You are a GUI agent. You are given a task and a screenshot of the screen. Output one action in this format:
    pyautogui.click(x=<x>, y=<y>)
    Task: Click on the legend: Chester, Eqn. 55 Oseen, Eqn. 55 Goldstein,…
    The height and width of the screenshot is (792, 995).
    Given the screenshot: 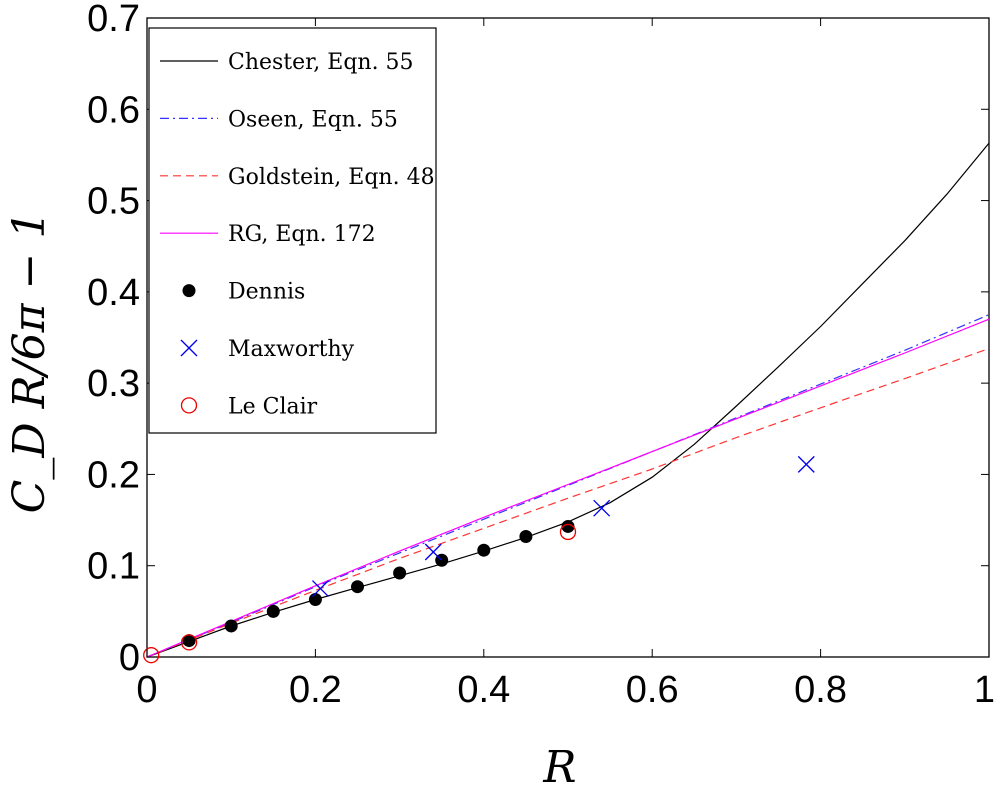 What is the action you would take?
    pyautogui.click(x=292, y=230)
    